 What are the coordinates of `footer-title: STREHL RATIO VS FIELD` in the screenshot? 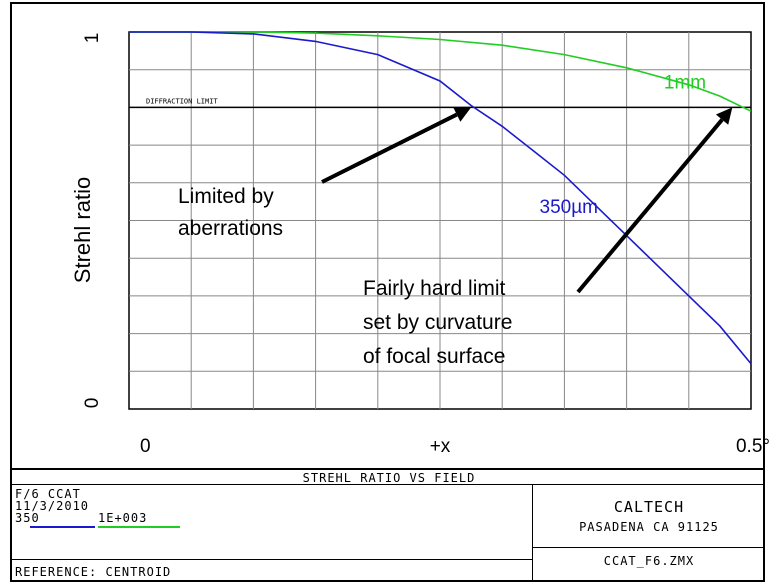 It's located at (389, 478).